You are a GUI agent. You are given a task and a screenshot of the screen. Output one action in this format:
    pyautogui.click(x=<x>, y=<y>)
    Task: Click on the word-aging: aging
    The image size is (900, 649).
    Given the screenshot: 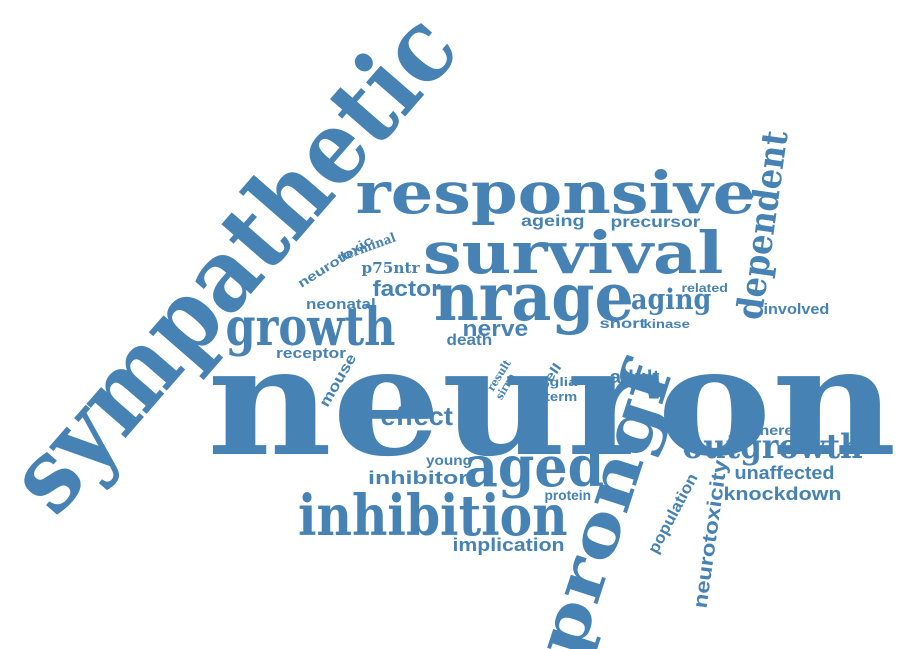 What is the action you would take?
    pyautogui.click(x=671, y=299)
    